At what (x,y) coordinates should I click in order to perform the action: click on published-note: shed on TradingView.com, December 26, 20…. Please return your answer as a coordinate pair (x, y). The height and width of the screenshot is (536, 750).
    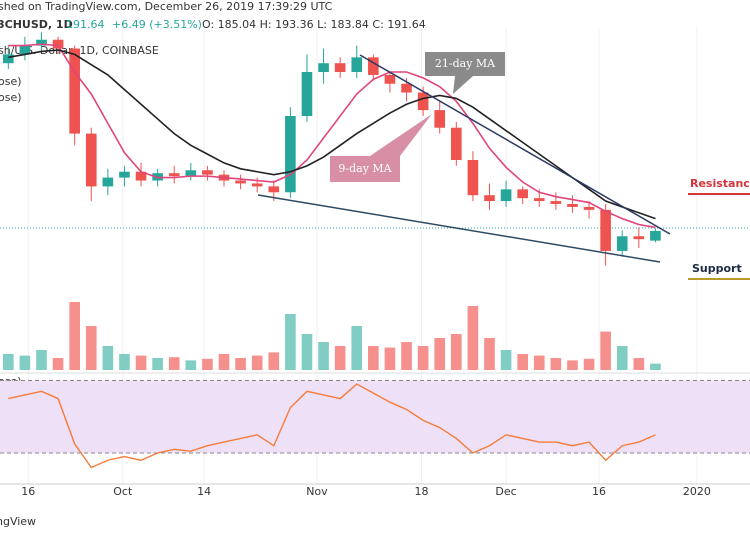
    Looking at the image, I should click on (166, 6).